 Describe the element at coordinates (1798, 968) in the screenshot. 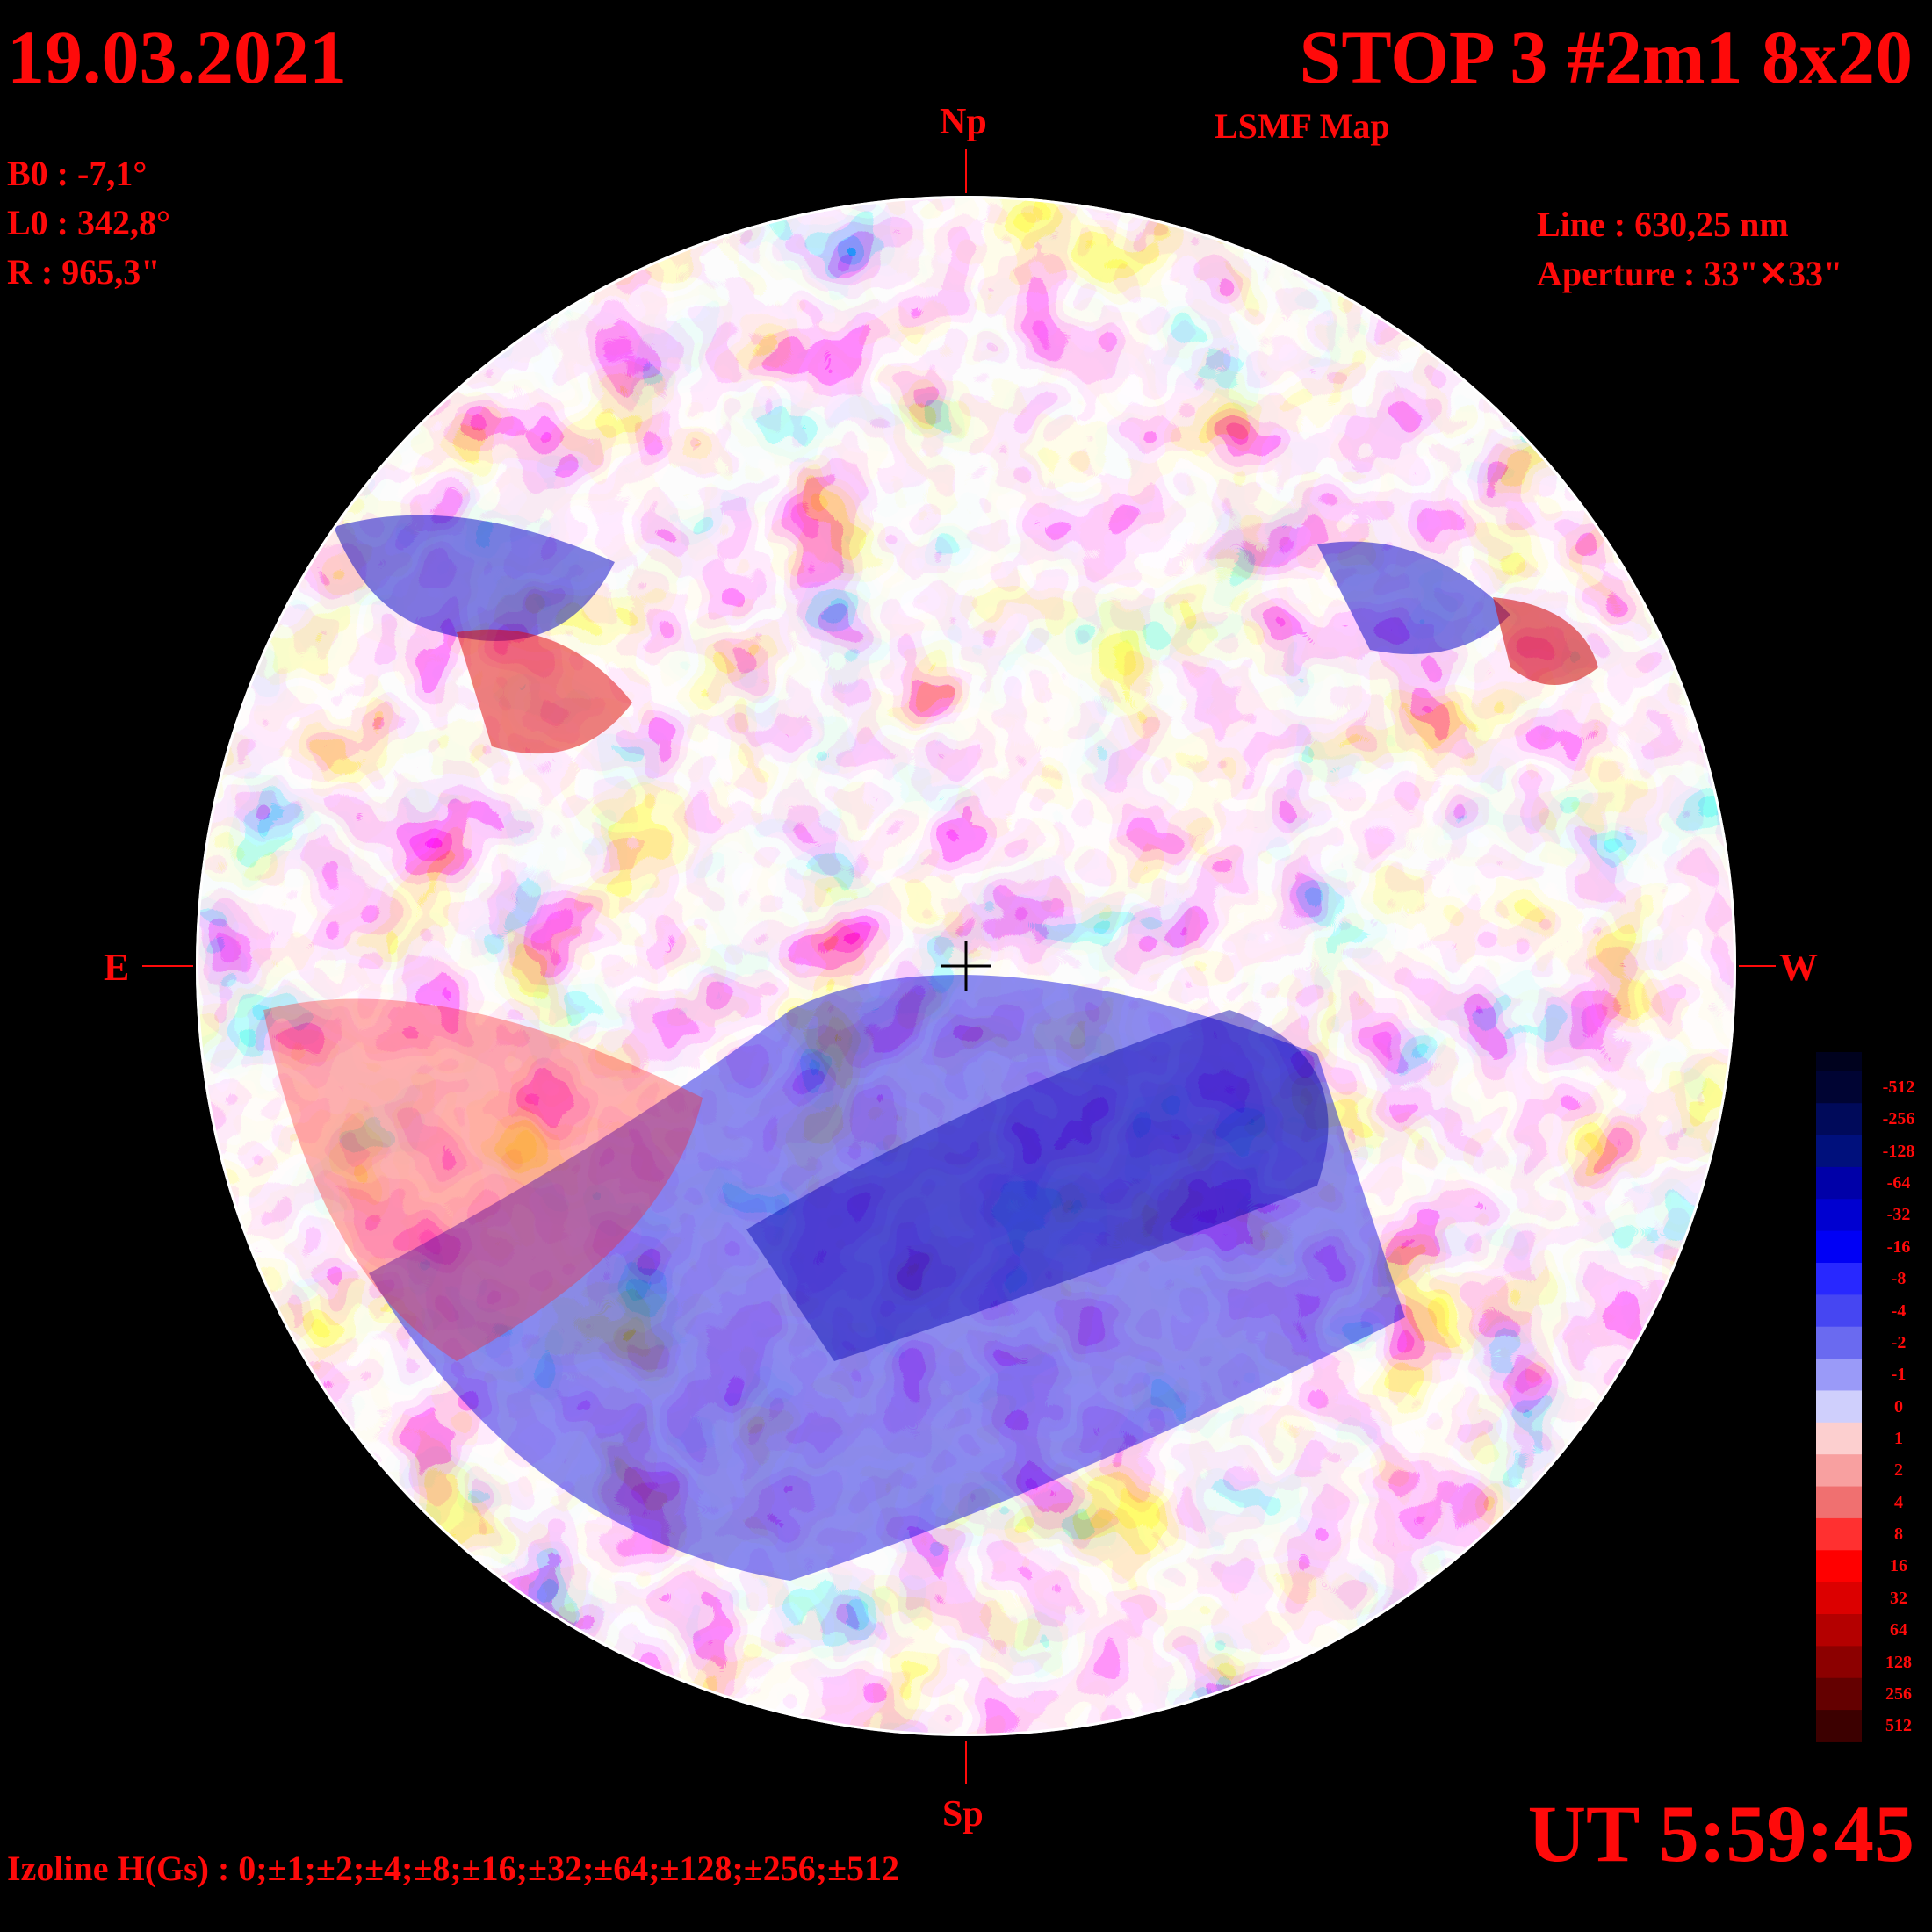

I see `west-label: W` at that location.